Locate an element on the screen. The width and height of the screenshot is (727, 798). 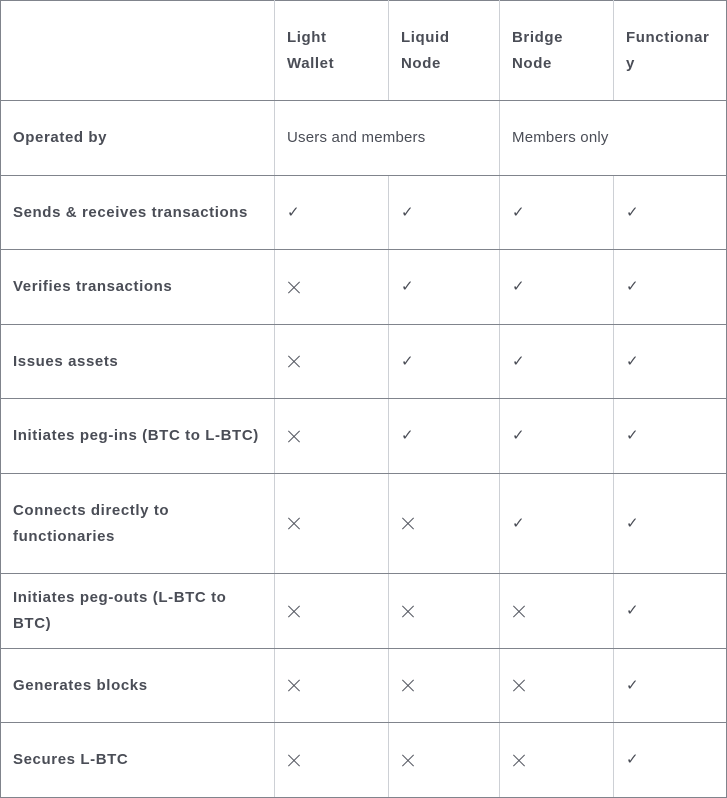
header-liquid-node: Liquid Node is located at coordinates (444, 50).